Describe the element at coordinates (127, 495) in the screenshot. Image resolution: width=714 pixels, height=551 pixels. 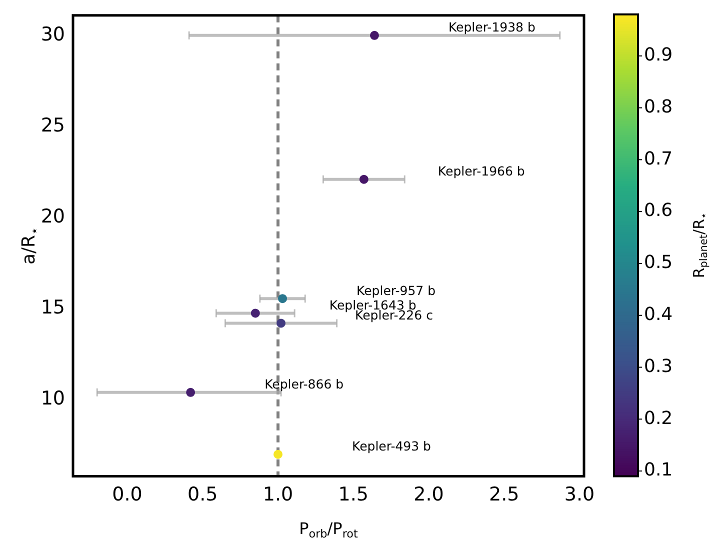
I see `x-tick-label: 0.0` at that location.